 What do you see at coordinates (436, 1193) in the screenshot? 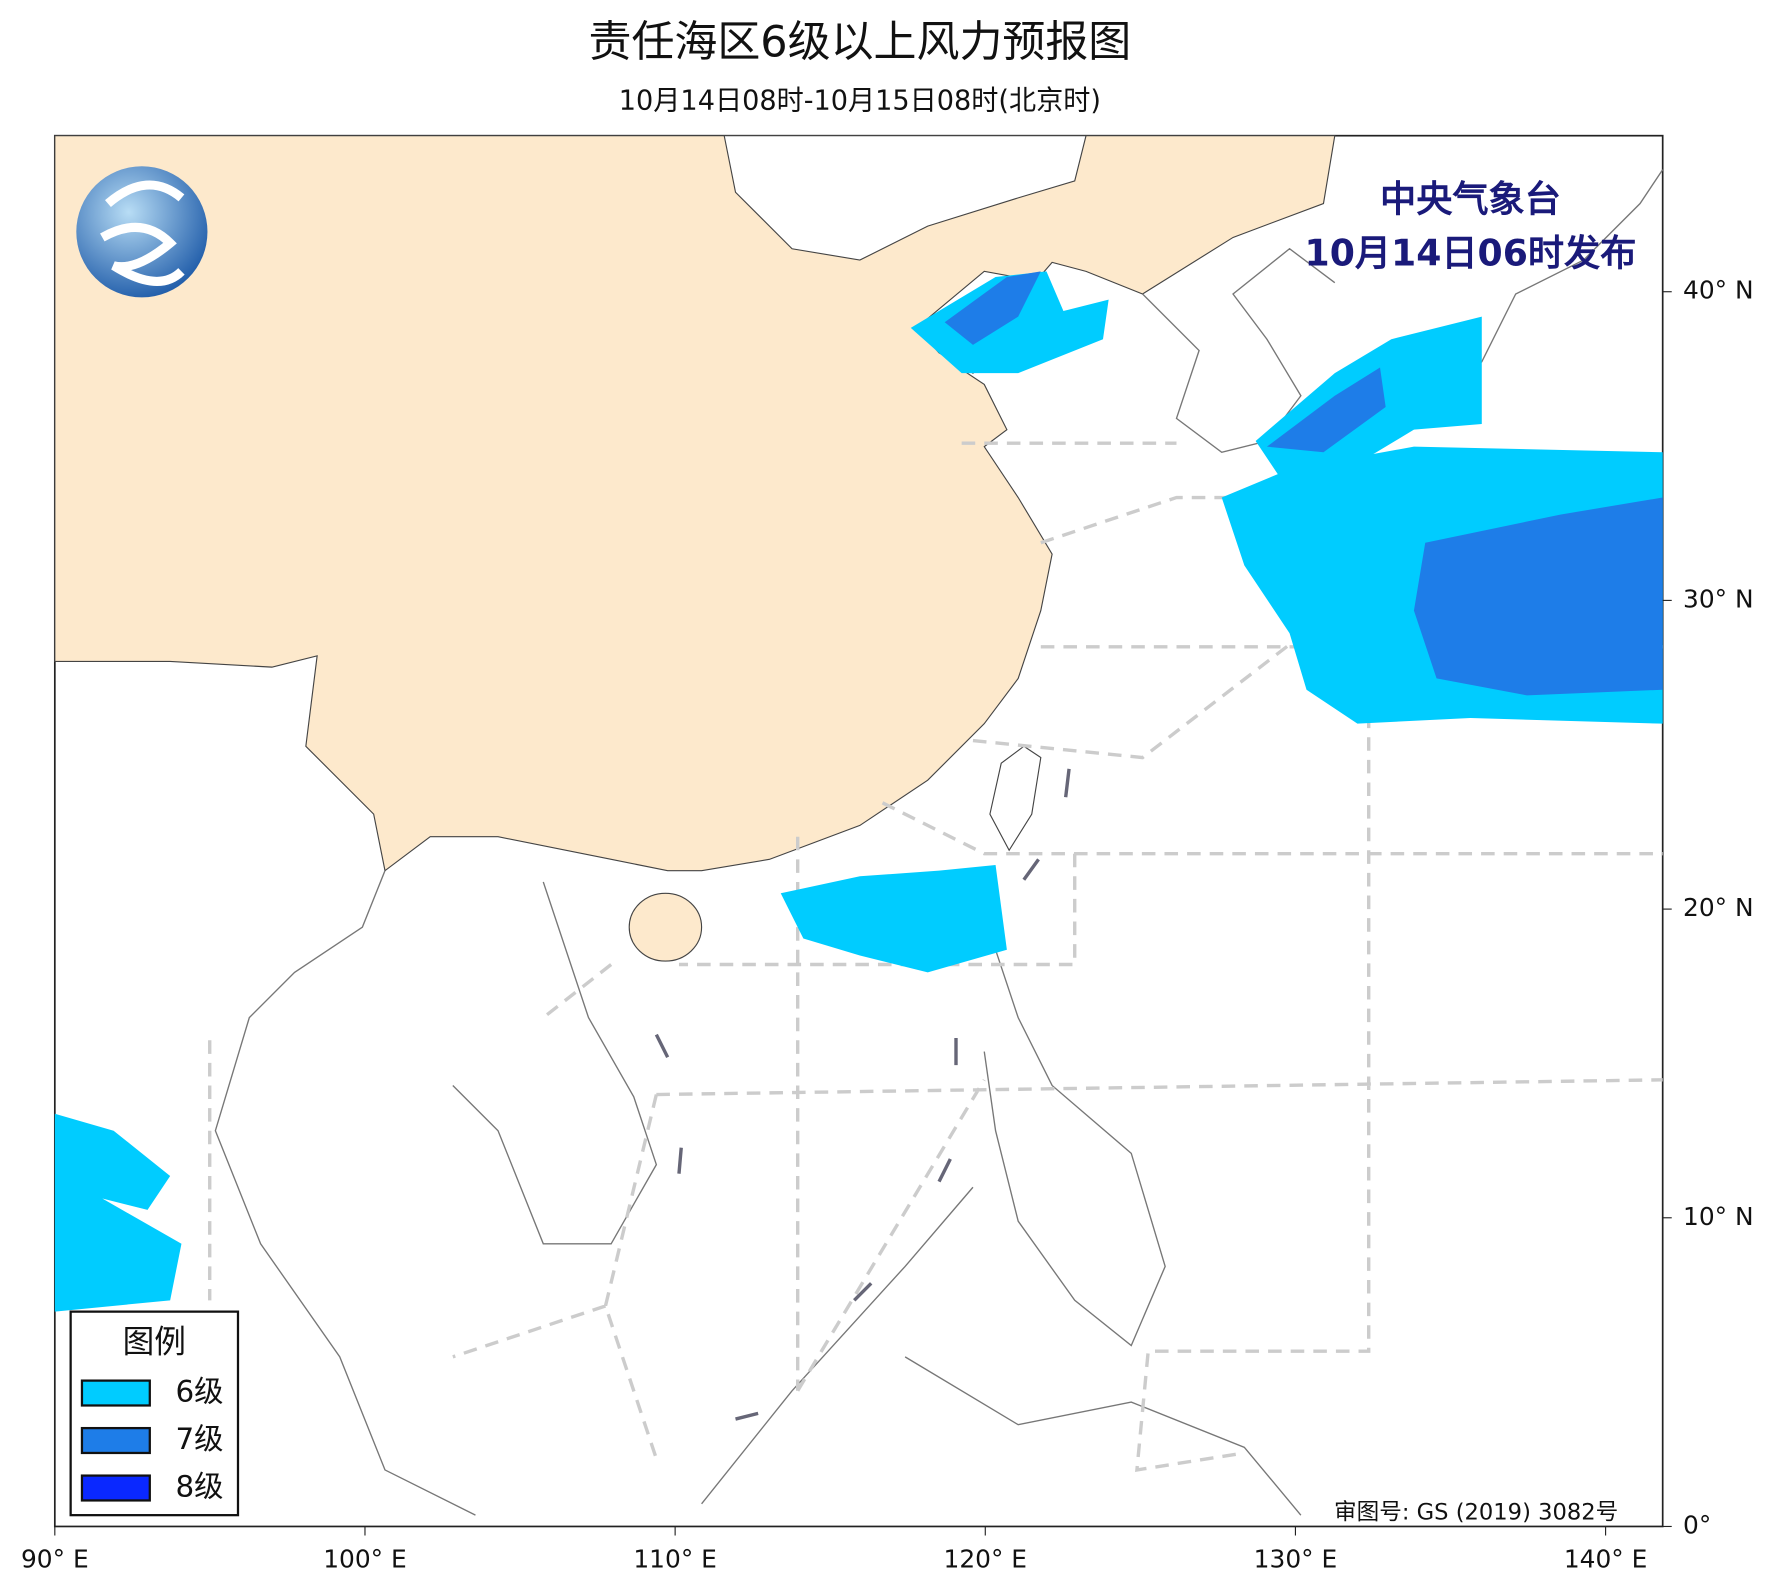
I see `indochina` at bounding box center [436, 1193].